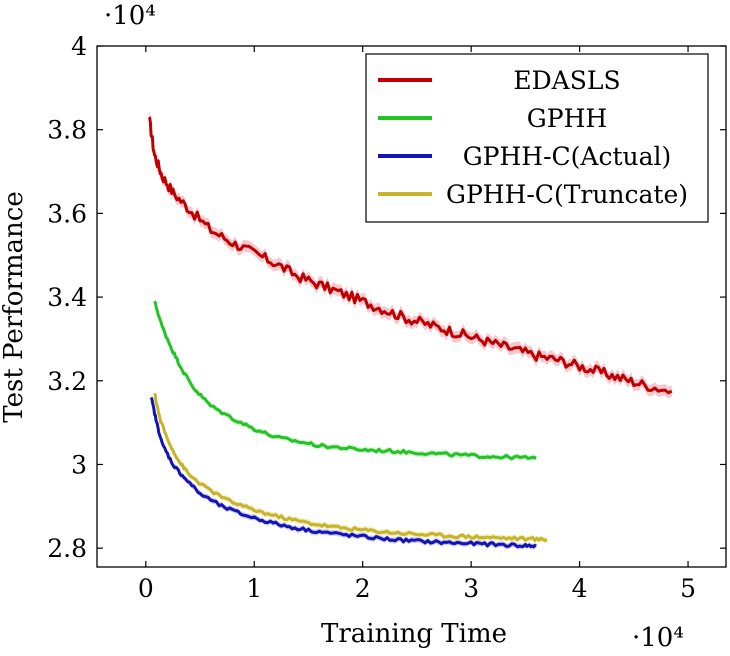 The height and width of the screenshot is (656, 730). What do you see at coordinates (79, 46) in the screenshot?
I see `y-tick-label: 4` at bounding box center [79, 46].